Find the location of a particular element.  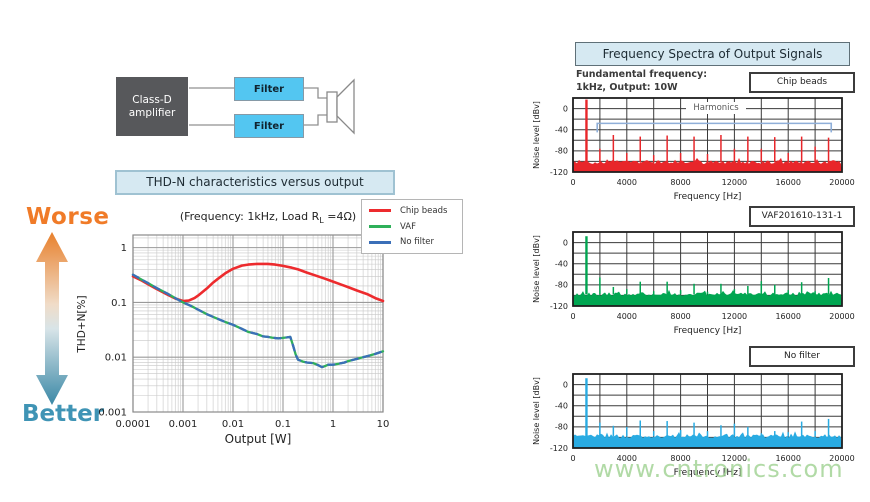

legend-item-vaf: VAF is located at coordinates (412, 227).